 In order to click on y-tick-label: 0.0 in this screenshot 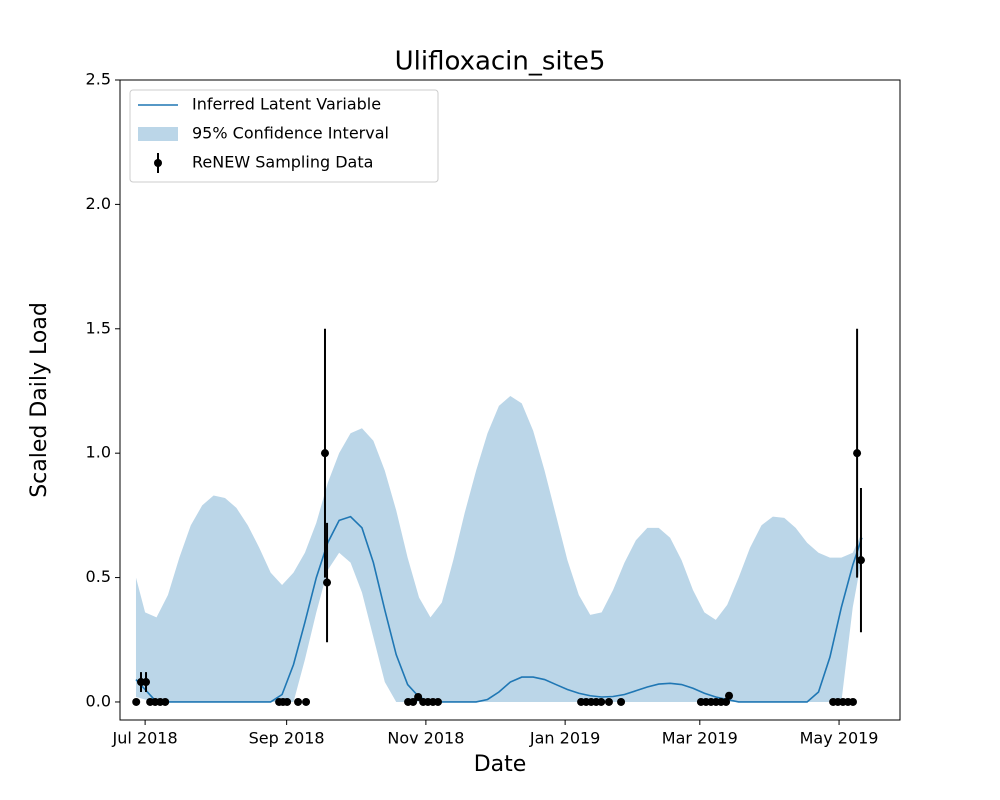, I will do `click(98, 700)`.